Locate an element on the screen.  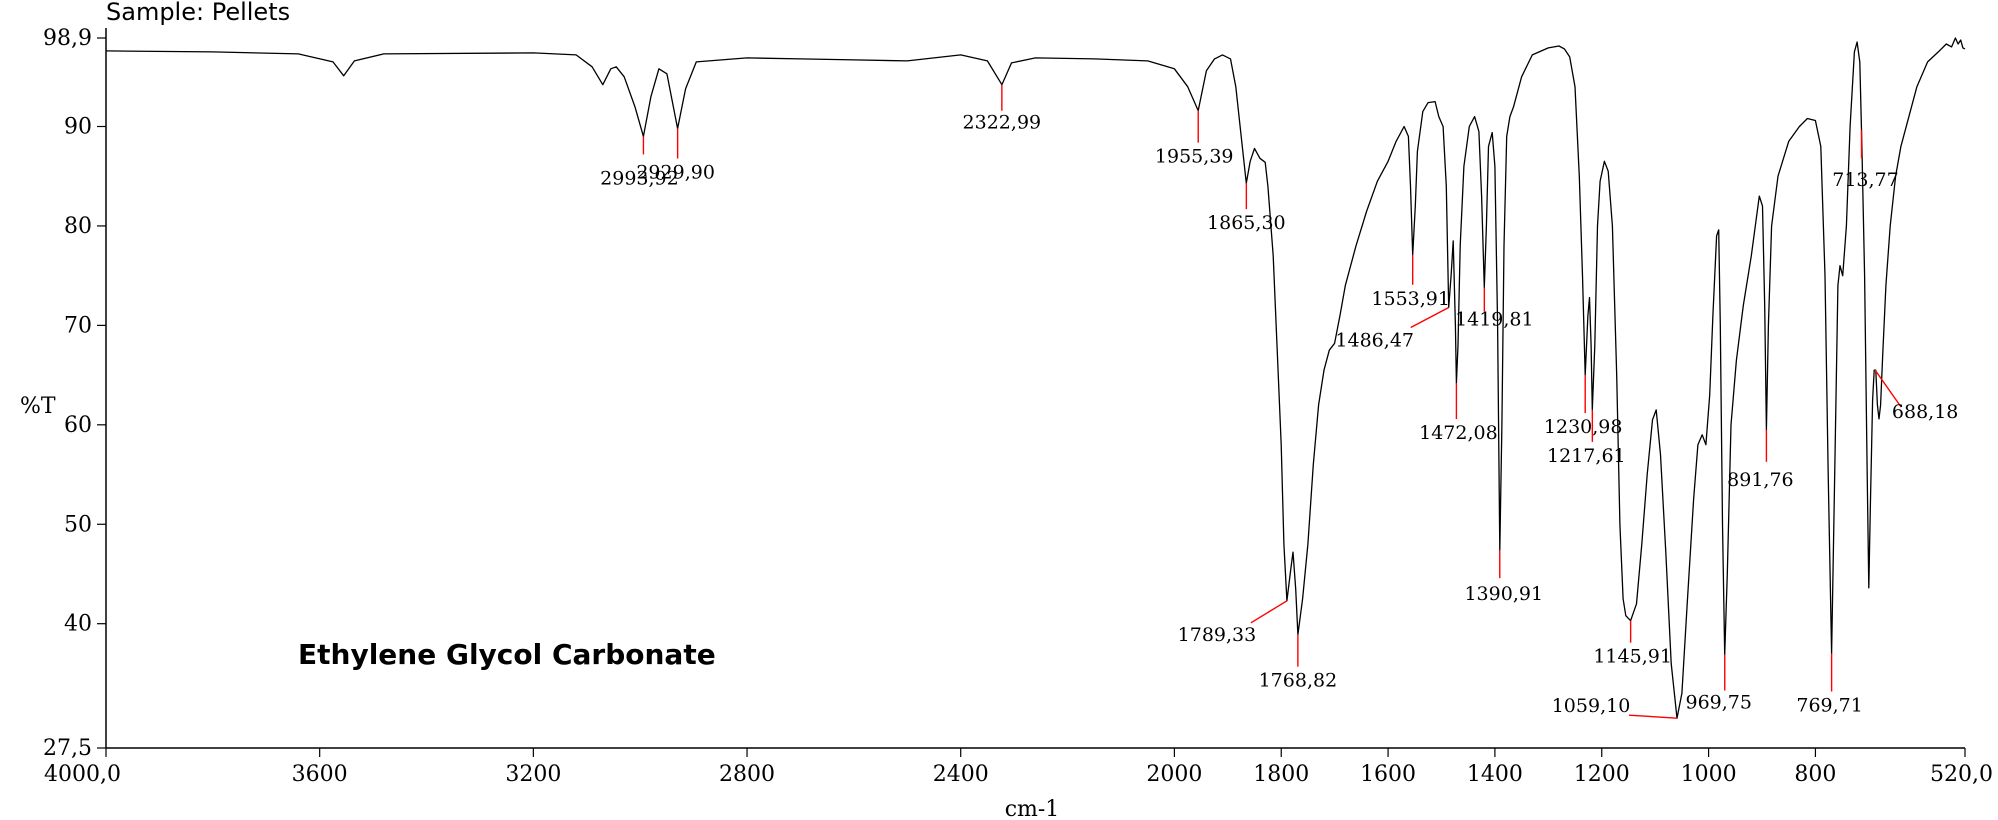
y-tick-label: 27,5 is located at coordinates (67, 748).